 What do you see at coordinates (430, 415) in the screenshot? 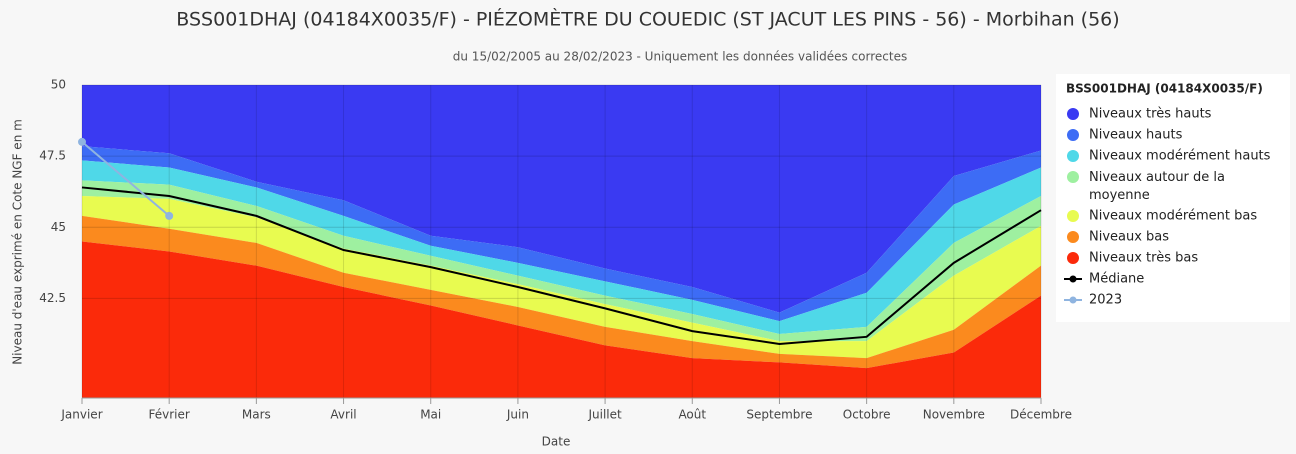
I see `x-tick-label: Mai` at bounding box center [430, 415].